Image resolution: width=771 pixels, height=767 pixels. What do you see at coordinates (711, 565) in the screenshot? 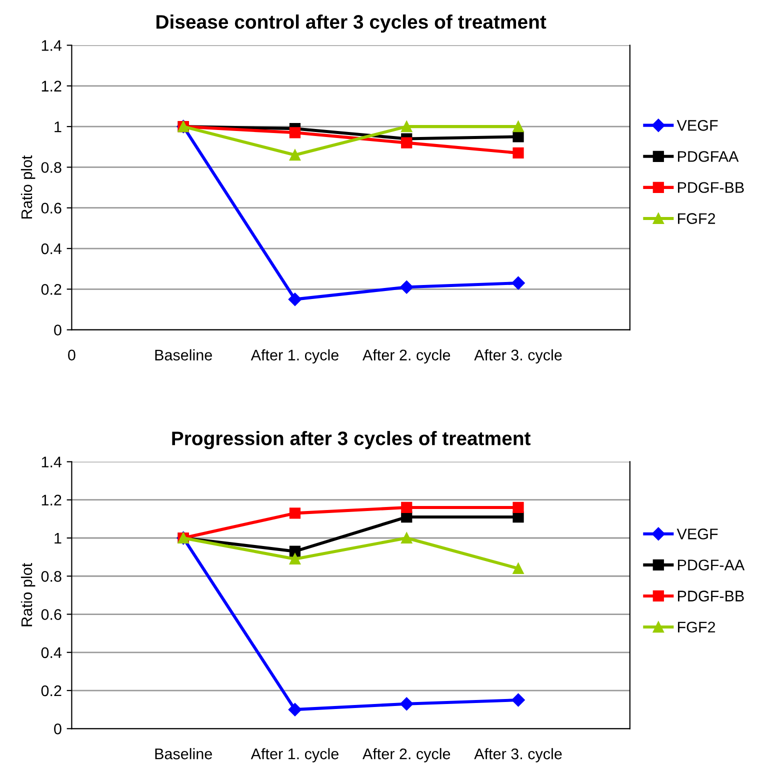
I see `legend-label: PDGF-AA` at bounding box center [711, 565].